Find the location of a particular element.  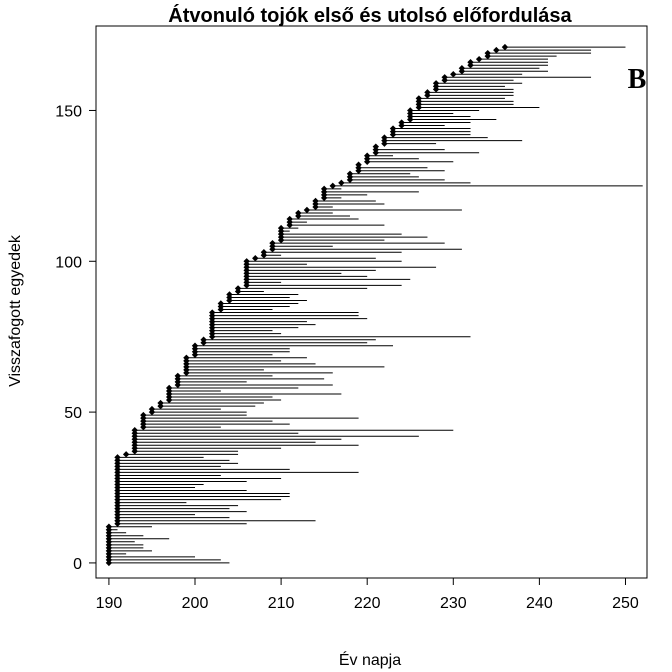

y-tick-label: 150 is located at coordinates (68, 111).